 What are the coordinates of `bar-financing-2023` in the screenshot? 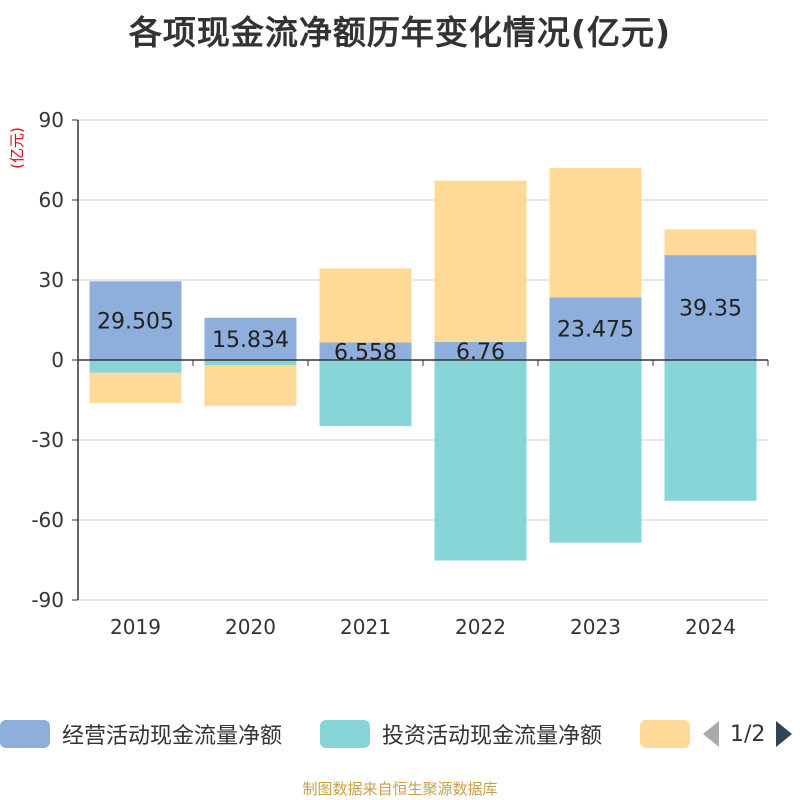 It's located at (595, 233).